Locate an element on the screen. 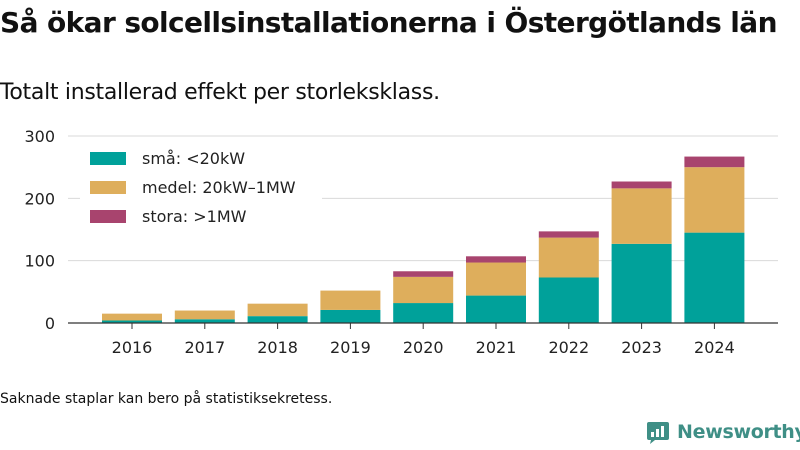 The image size is (800, 450). x-tick-label: 2024 is located at coordinates (714, 347).